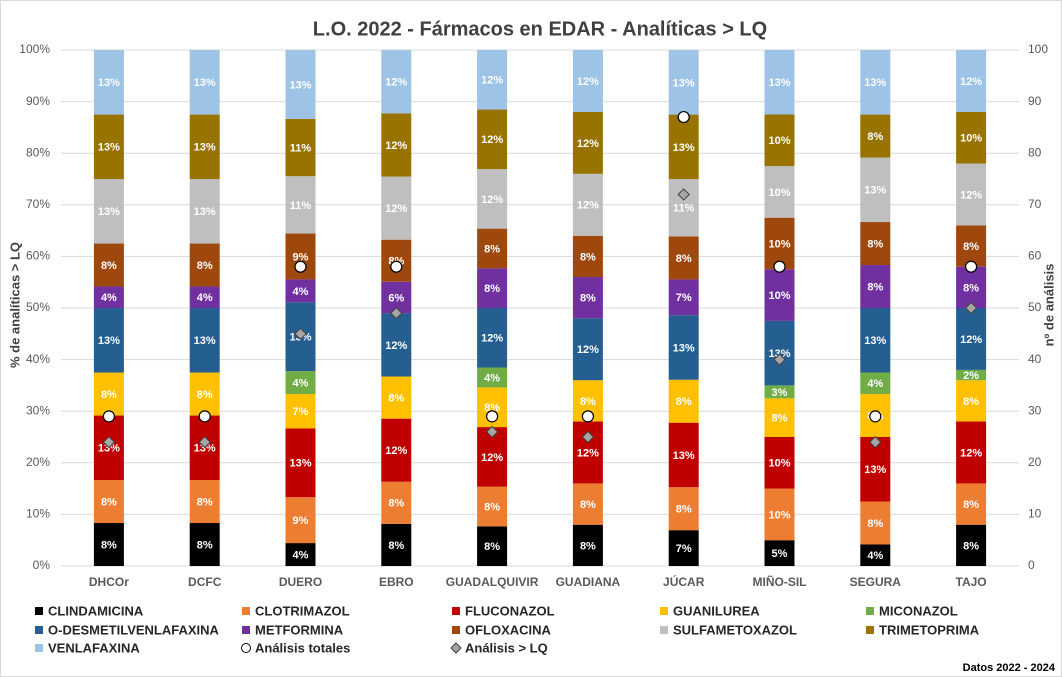  I want to click on data-label: 9%, so click(301, 257).